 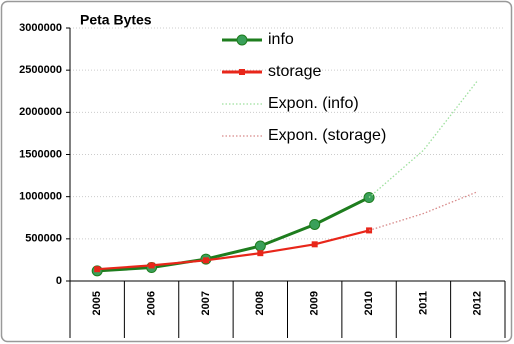 I want to click on legend-label: storage, so click(x=294, y=71).